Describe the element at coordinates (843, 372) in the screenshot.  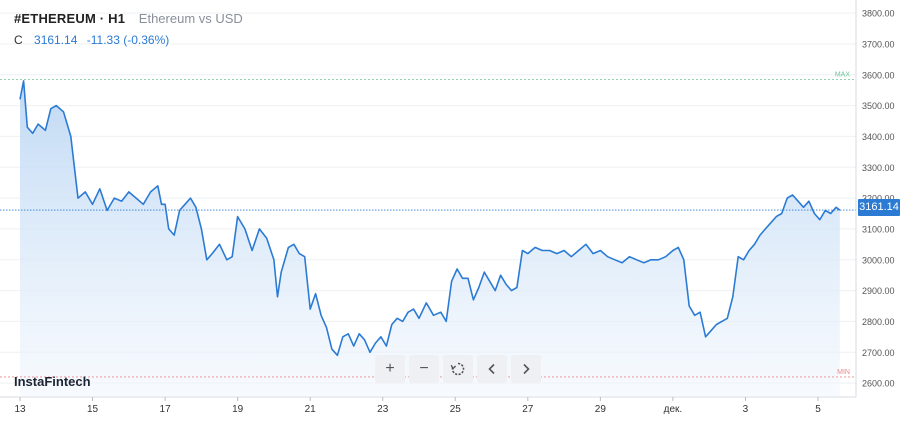
I see `min-label: MIN` at that location.